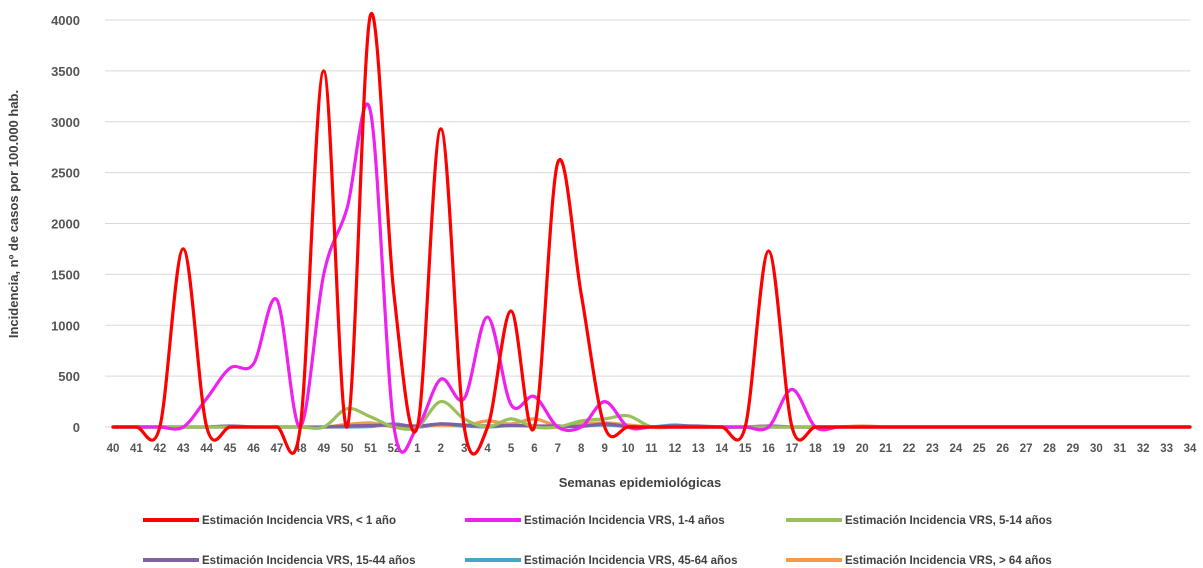 This screenshot has height=568, width=1203. I want to click on x-tick-label: 44, so click(206, 449).